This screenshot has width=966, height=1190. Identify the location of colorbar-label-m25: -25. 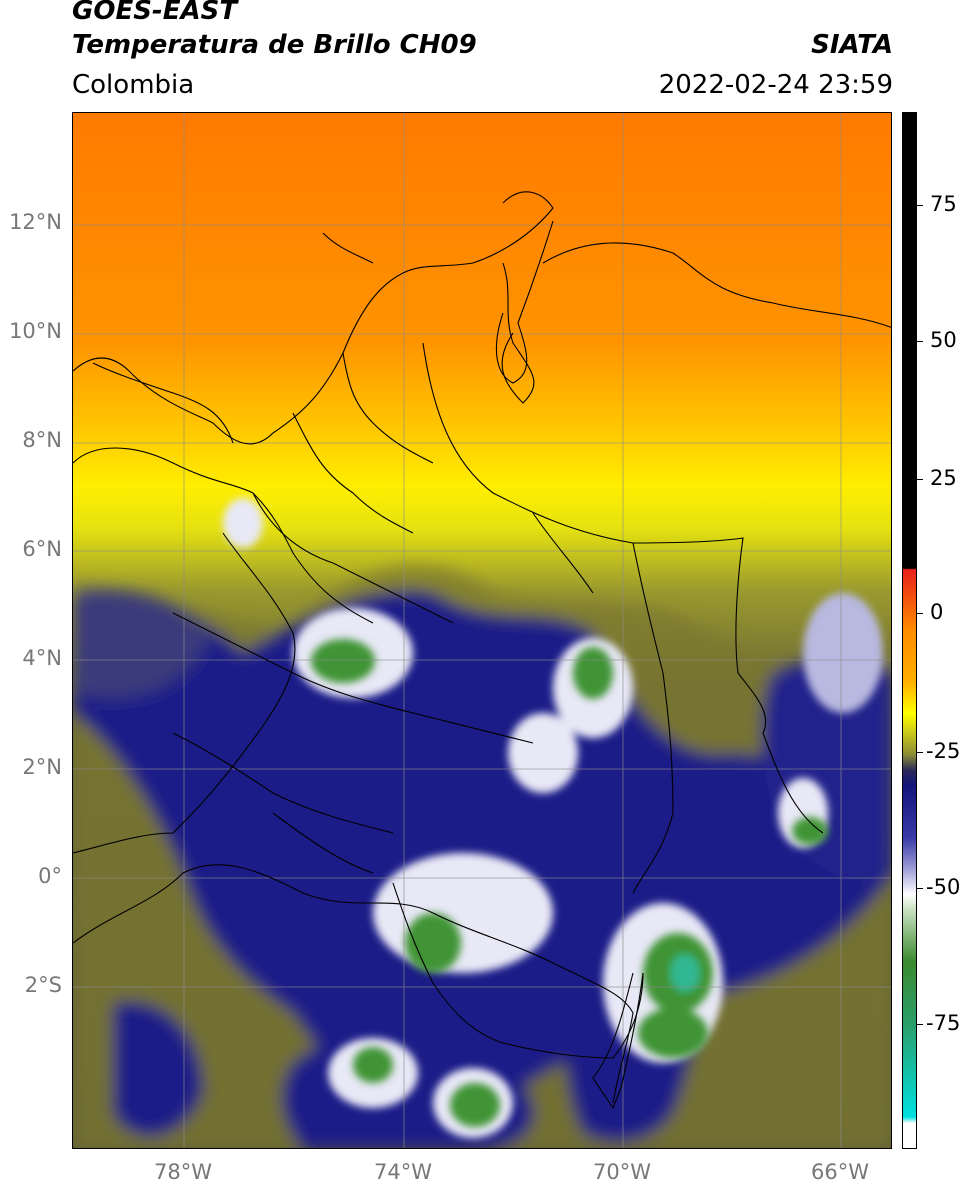
(943, 751).